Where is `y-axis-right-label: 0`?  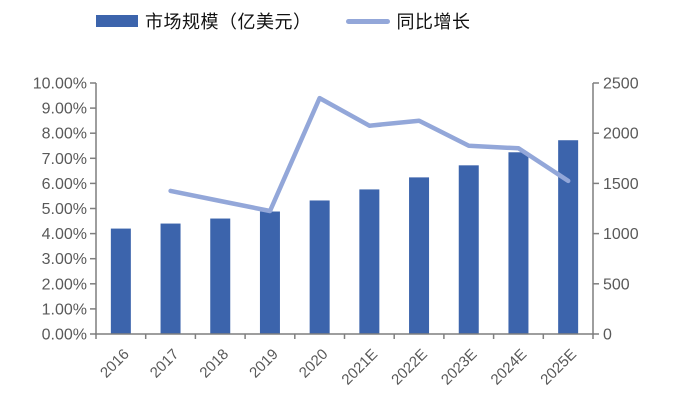
y-axis-right-label: 0 is located at coordinates (607, 335).